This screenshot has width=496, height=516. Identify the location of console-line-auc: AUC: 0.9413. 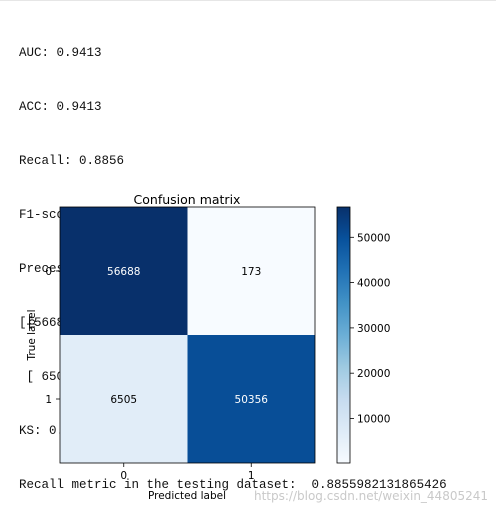
(60, 53).